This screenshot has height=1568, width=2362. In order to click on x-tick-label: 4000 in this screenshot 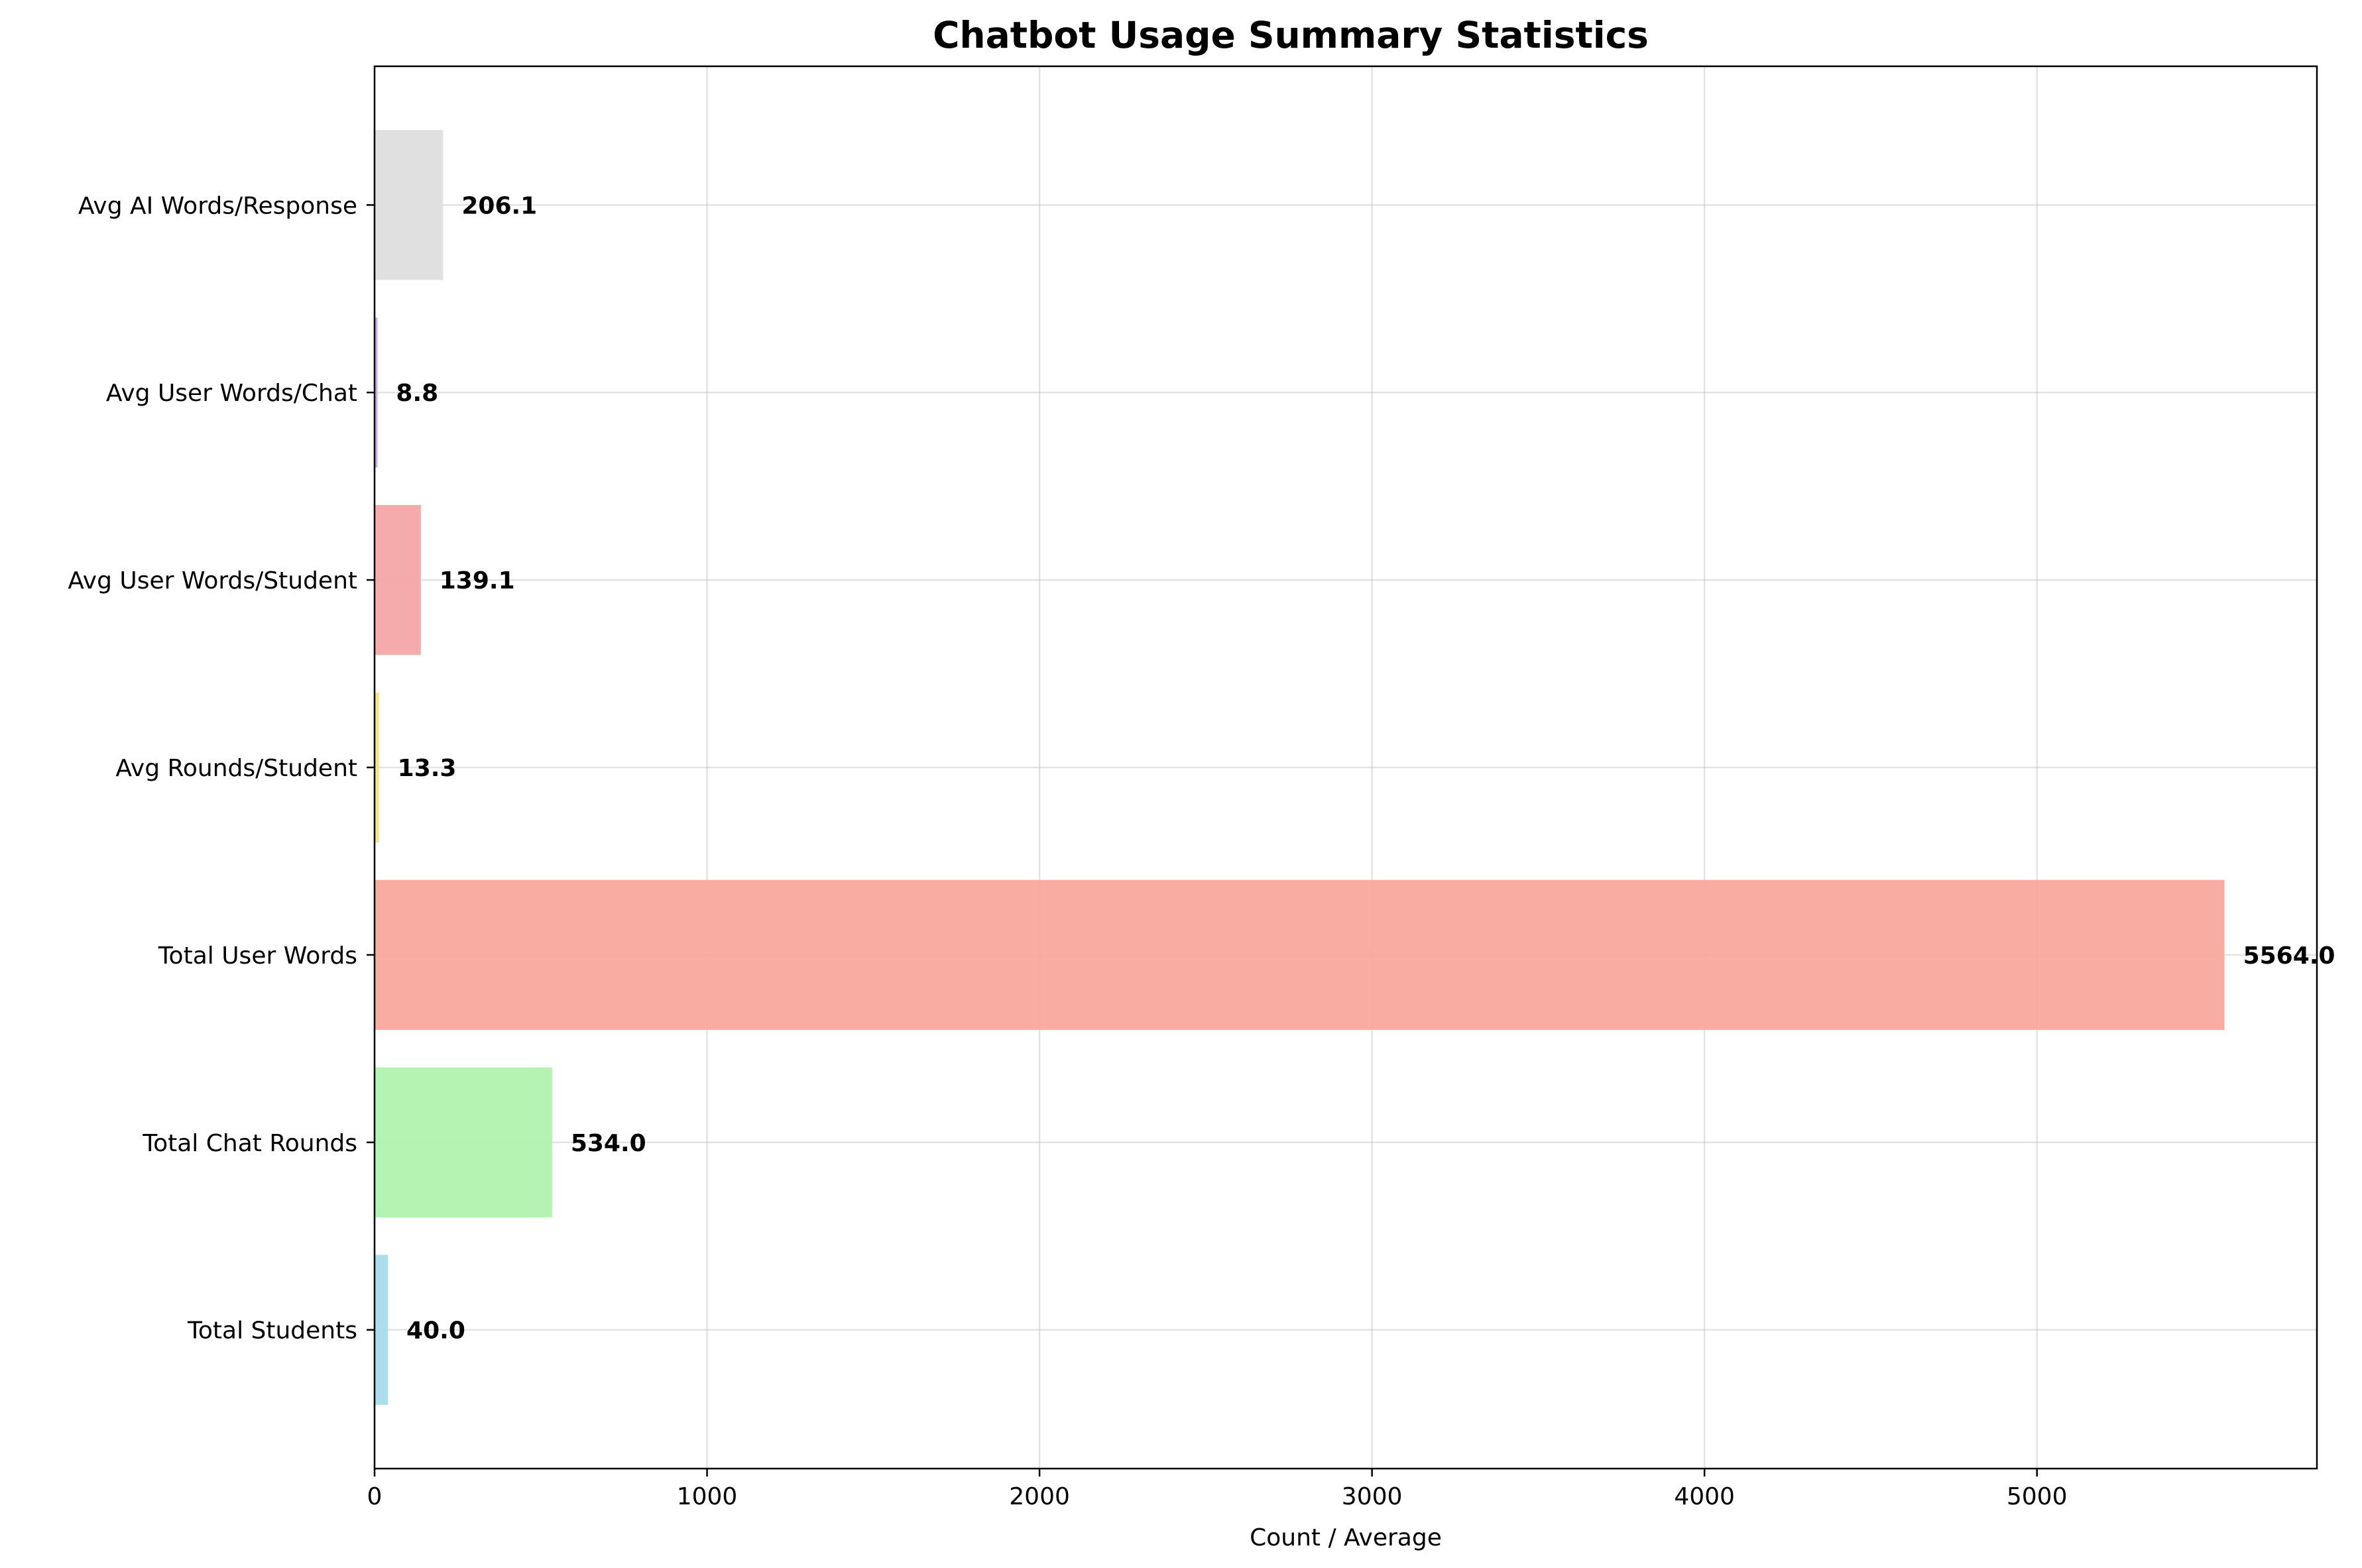, I will do `click(1705, 1496)`.